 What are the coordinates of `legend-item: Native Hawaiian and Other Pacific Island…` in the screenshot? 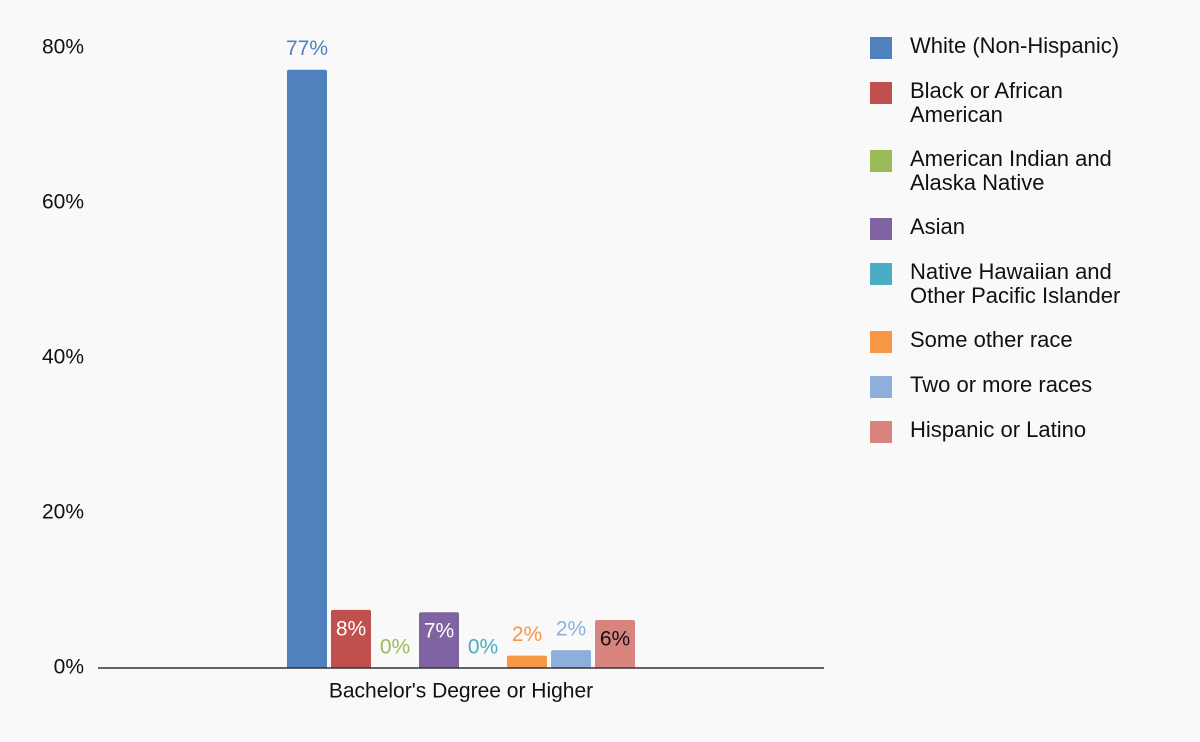 It's located at (1020, 284).